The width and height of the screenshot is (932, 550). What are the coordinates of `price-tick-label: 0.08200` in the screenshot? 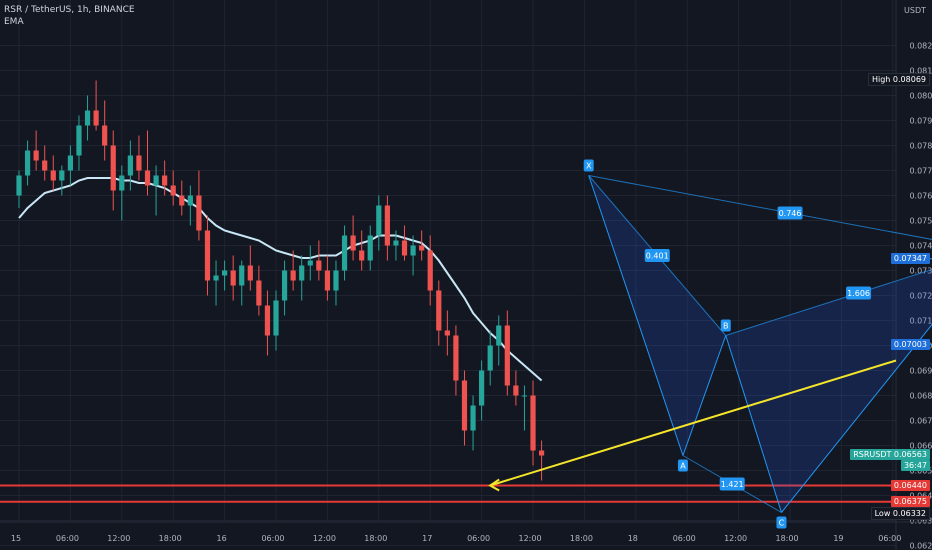 It's located at (920, 46).